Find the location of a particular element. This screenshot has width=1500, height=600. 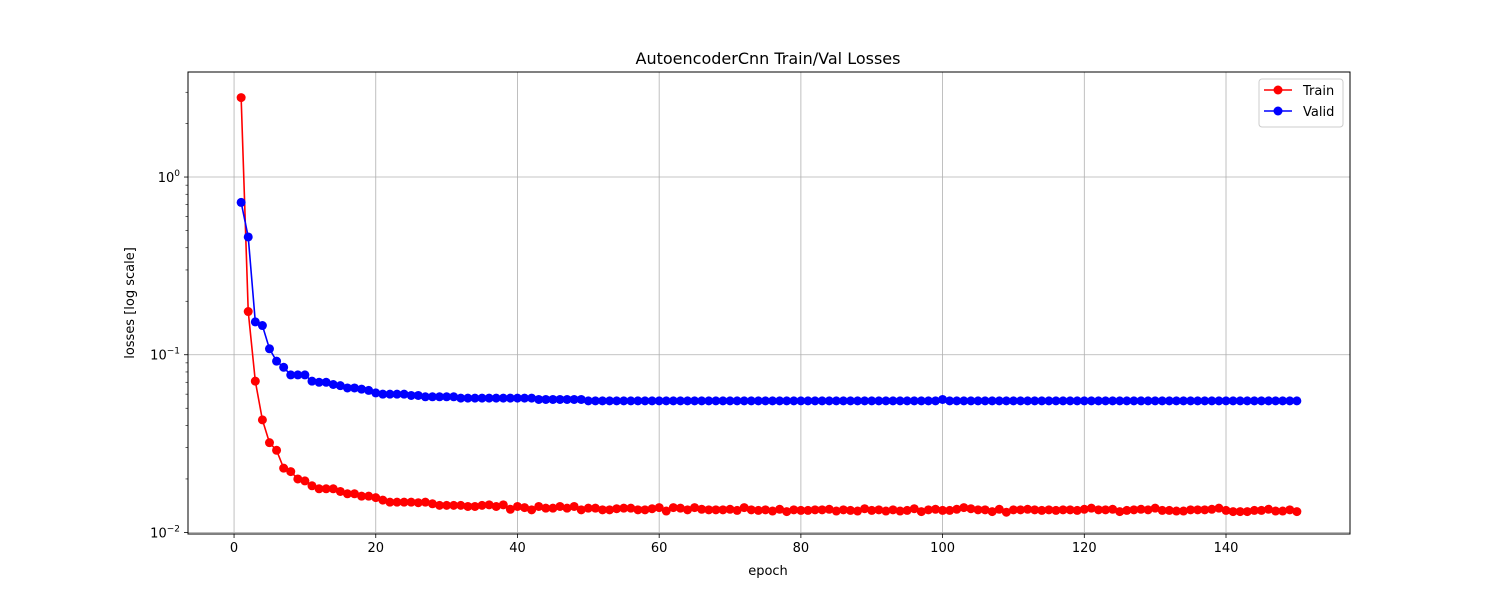

x-tick-label: 100 is located at coordinates (942, 548).